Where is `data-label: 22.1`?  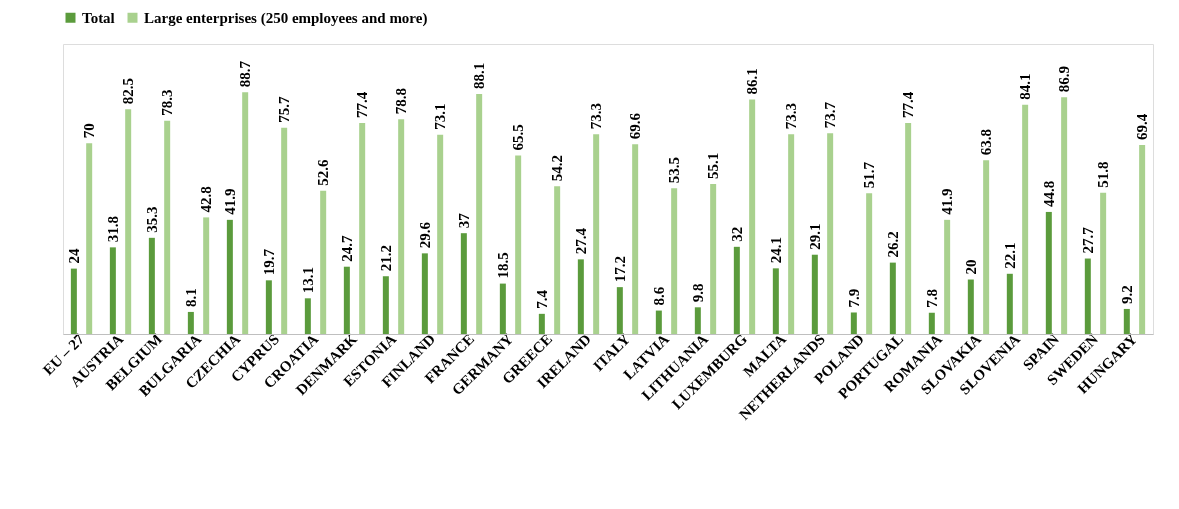
data-label: 22.1 is located at coordinates (1009, 255).